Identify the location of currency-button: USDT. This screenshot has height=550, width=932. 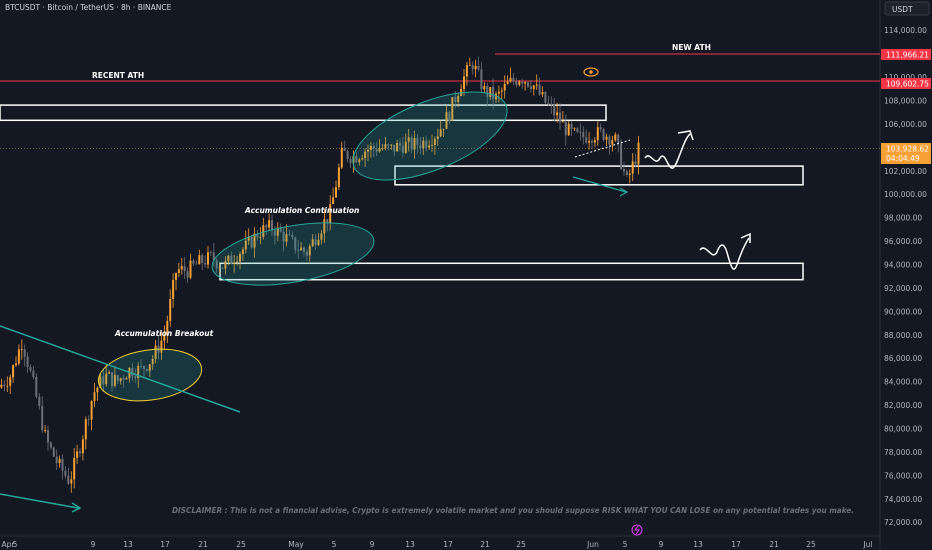
(902, 9).